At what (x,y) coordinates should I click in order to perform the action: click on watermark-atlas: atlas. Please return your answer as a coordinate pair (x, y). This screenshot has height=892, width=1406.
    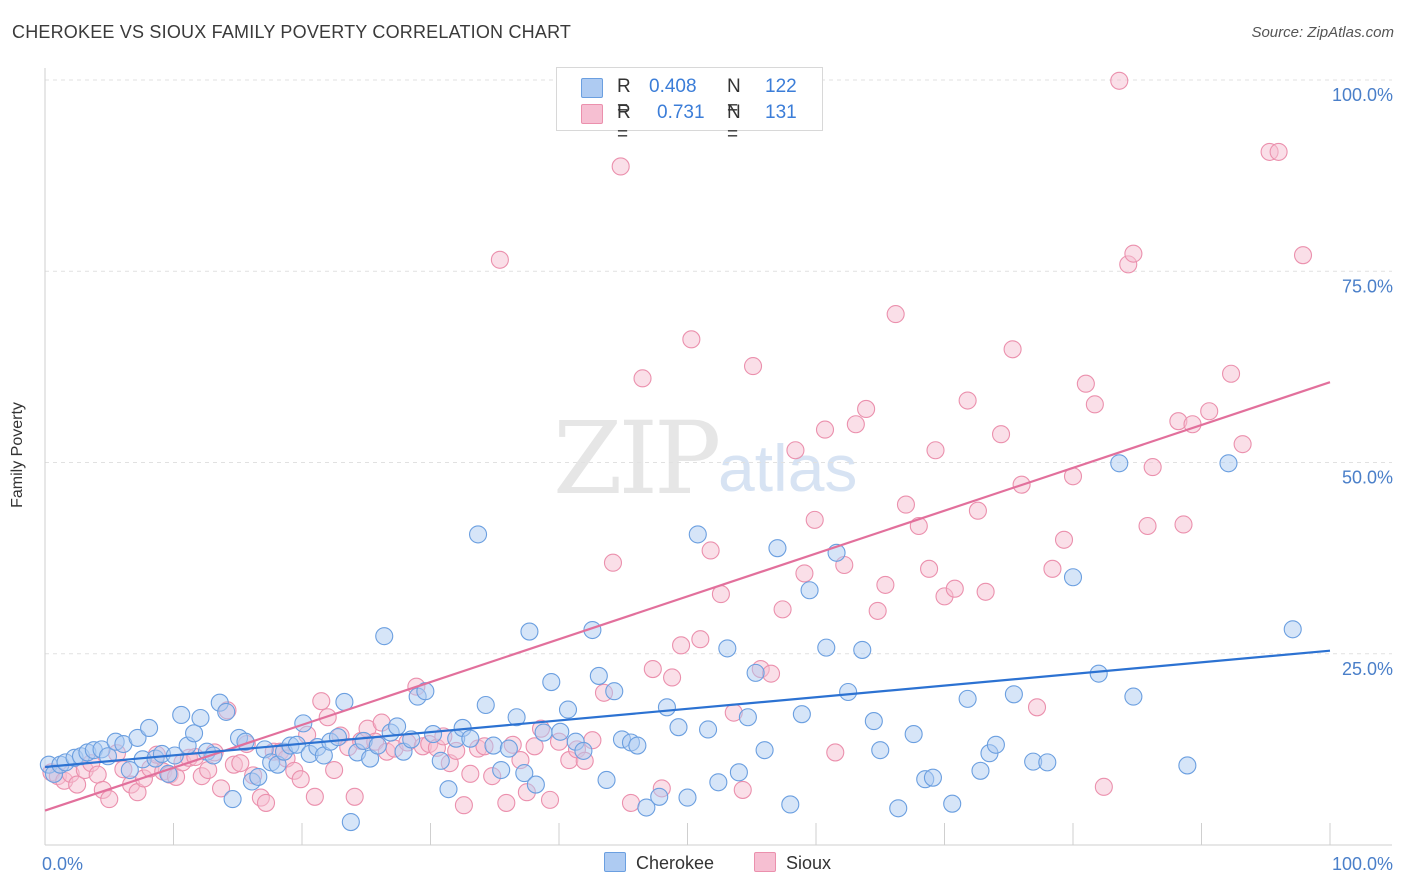
    Looking at the image, I should click on (788, 468).